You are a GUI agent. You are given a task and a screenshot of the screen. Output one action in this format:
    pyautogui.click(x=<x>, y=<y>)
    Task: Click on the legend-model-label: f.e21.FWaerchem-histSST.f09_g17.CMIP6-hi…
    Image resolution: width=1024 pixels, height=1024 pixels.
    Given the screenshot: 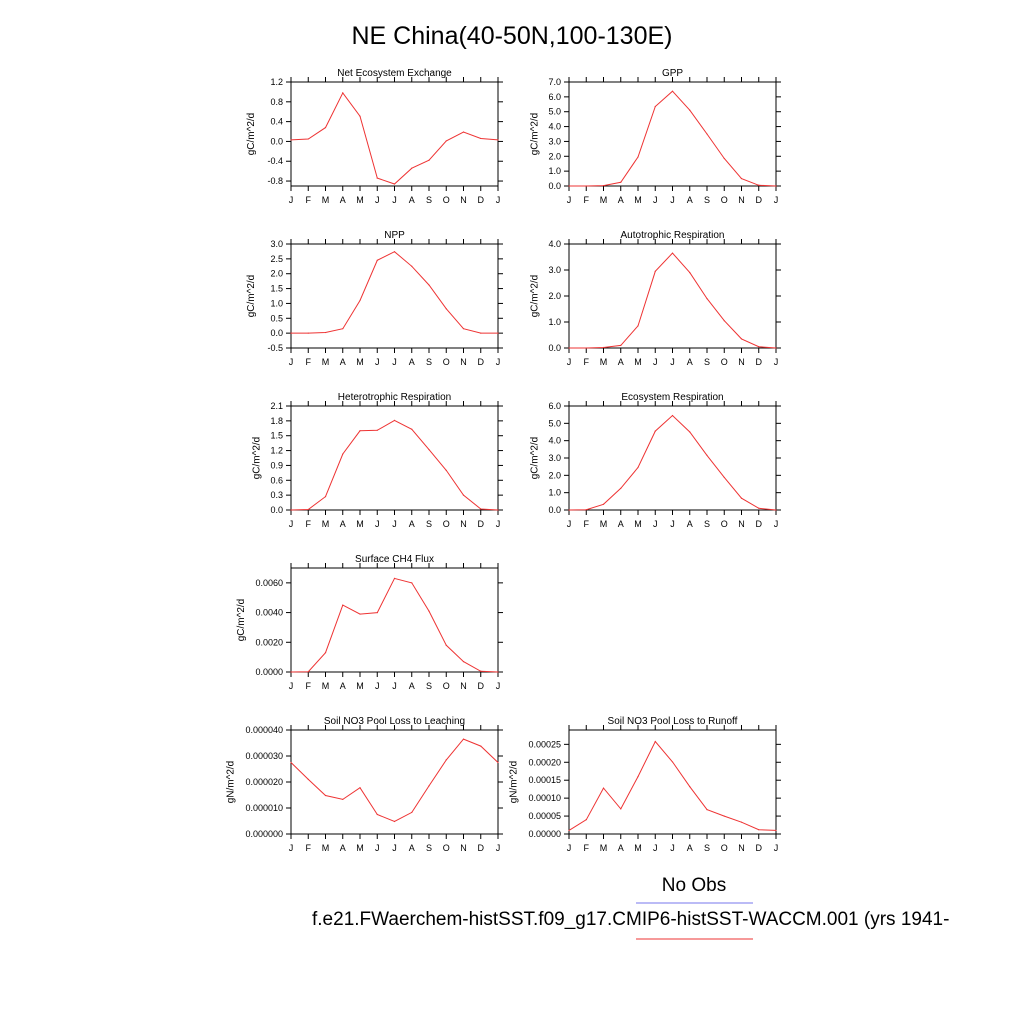 What is the action you would take?
    pyautogui.click(x=630, y=919)
    